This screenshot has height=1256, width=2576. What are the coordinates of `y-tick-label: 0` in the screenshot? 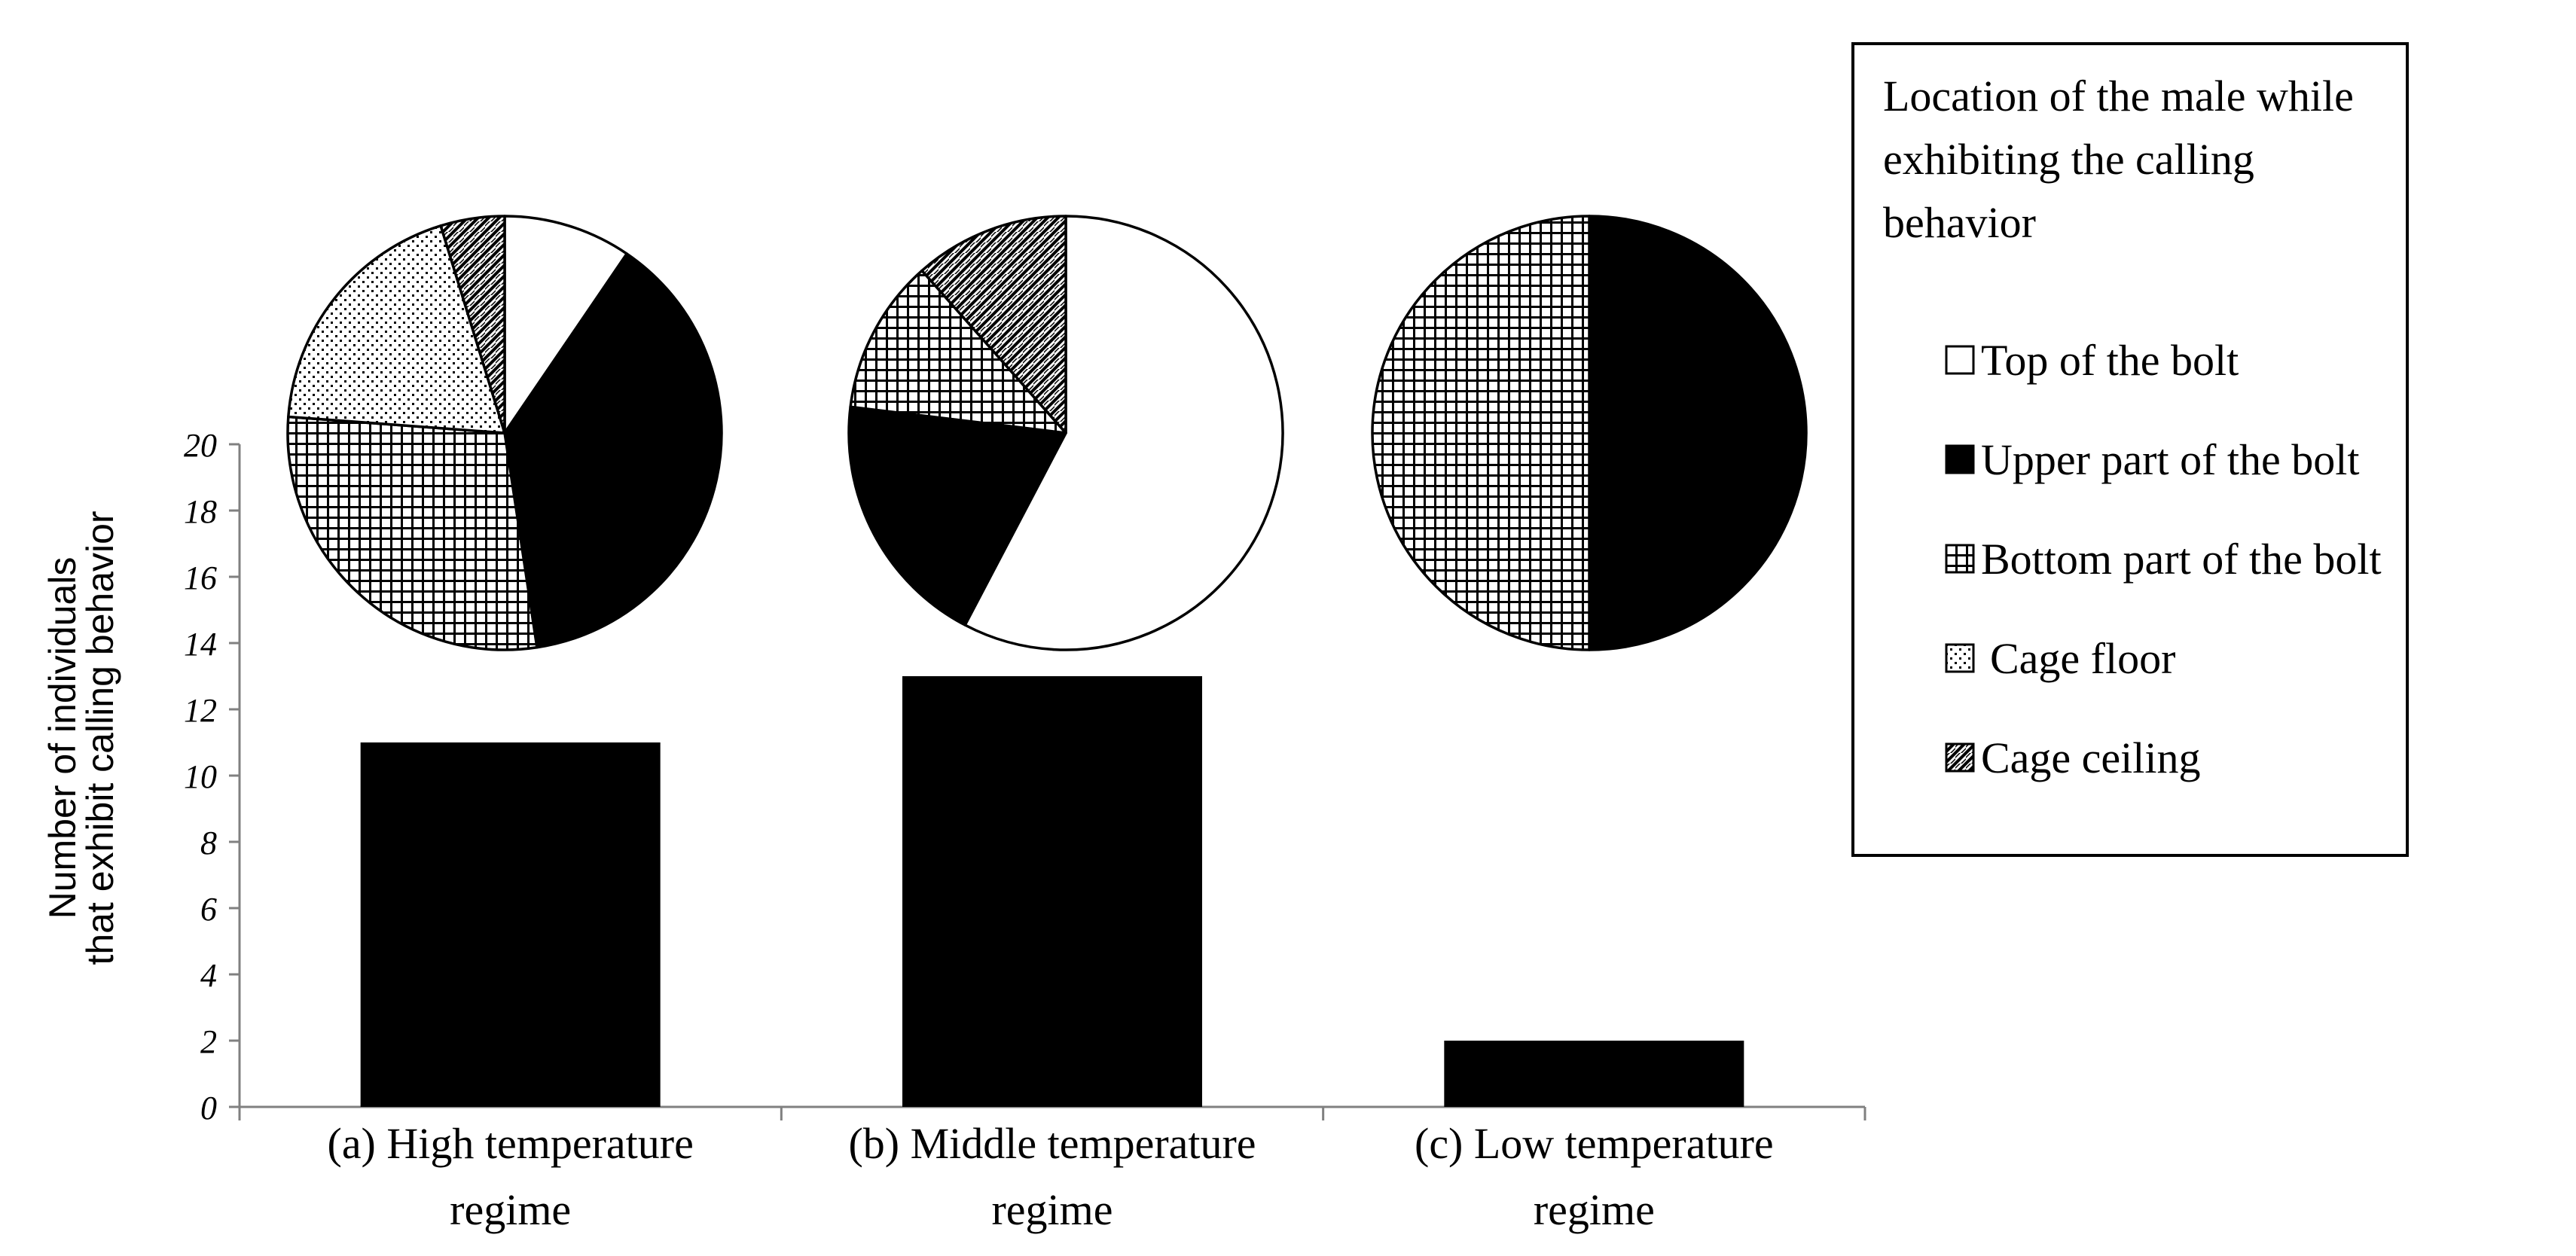 It's located at (209, 1108).